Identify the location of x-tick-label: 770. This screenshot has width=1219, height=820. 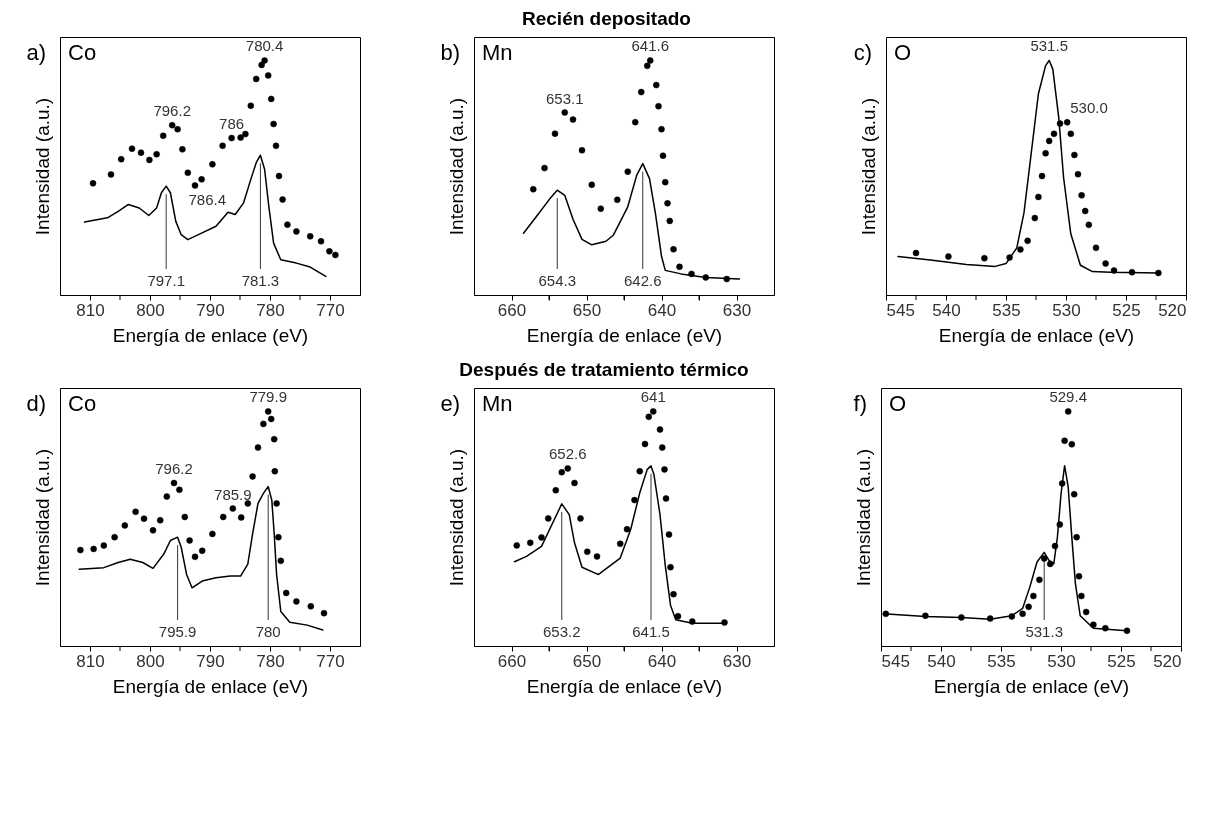
(330, 661).